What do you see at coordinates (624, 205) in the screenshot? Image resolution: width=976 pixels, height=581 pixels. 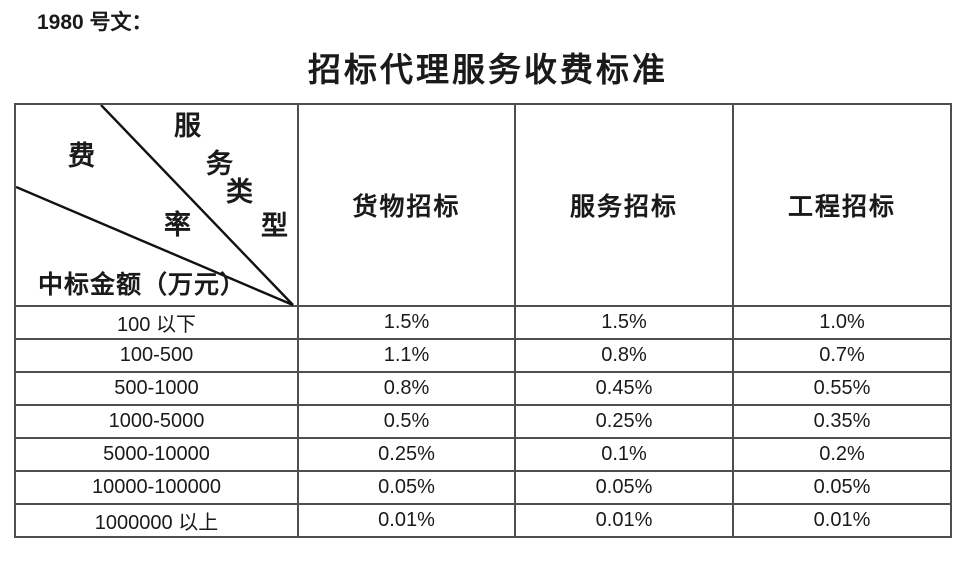 I see `column-header-services: 服务招标` at bounding box center [624, 205].